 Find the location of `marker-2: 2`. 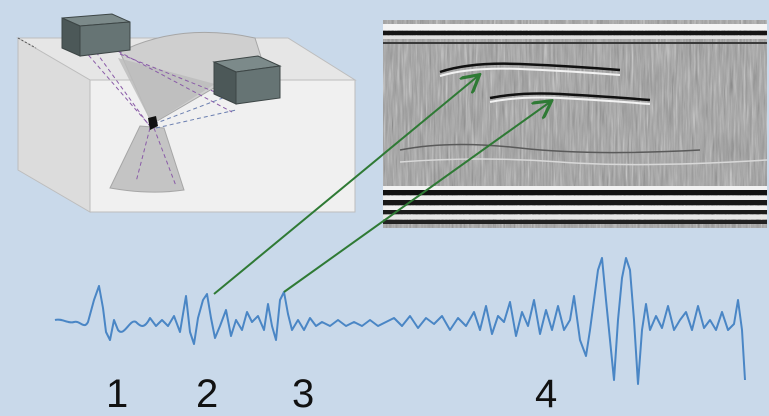

marker-2: 2 is located at coordinates (207, 394).